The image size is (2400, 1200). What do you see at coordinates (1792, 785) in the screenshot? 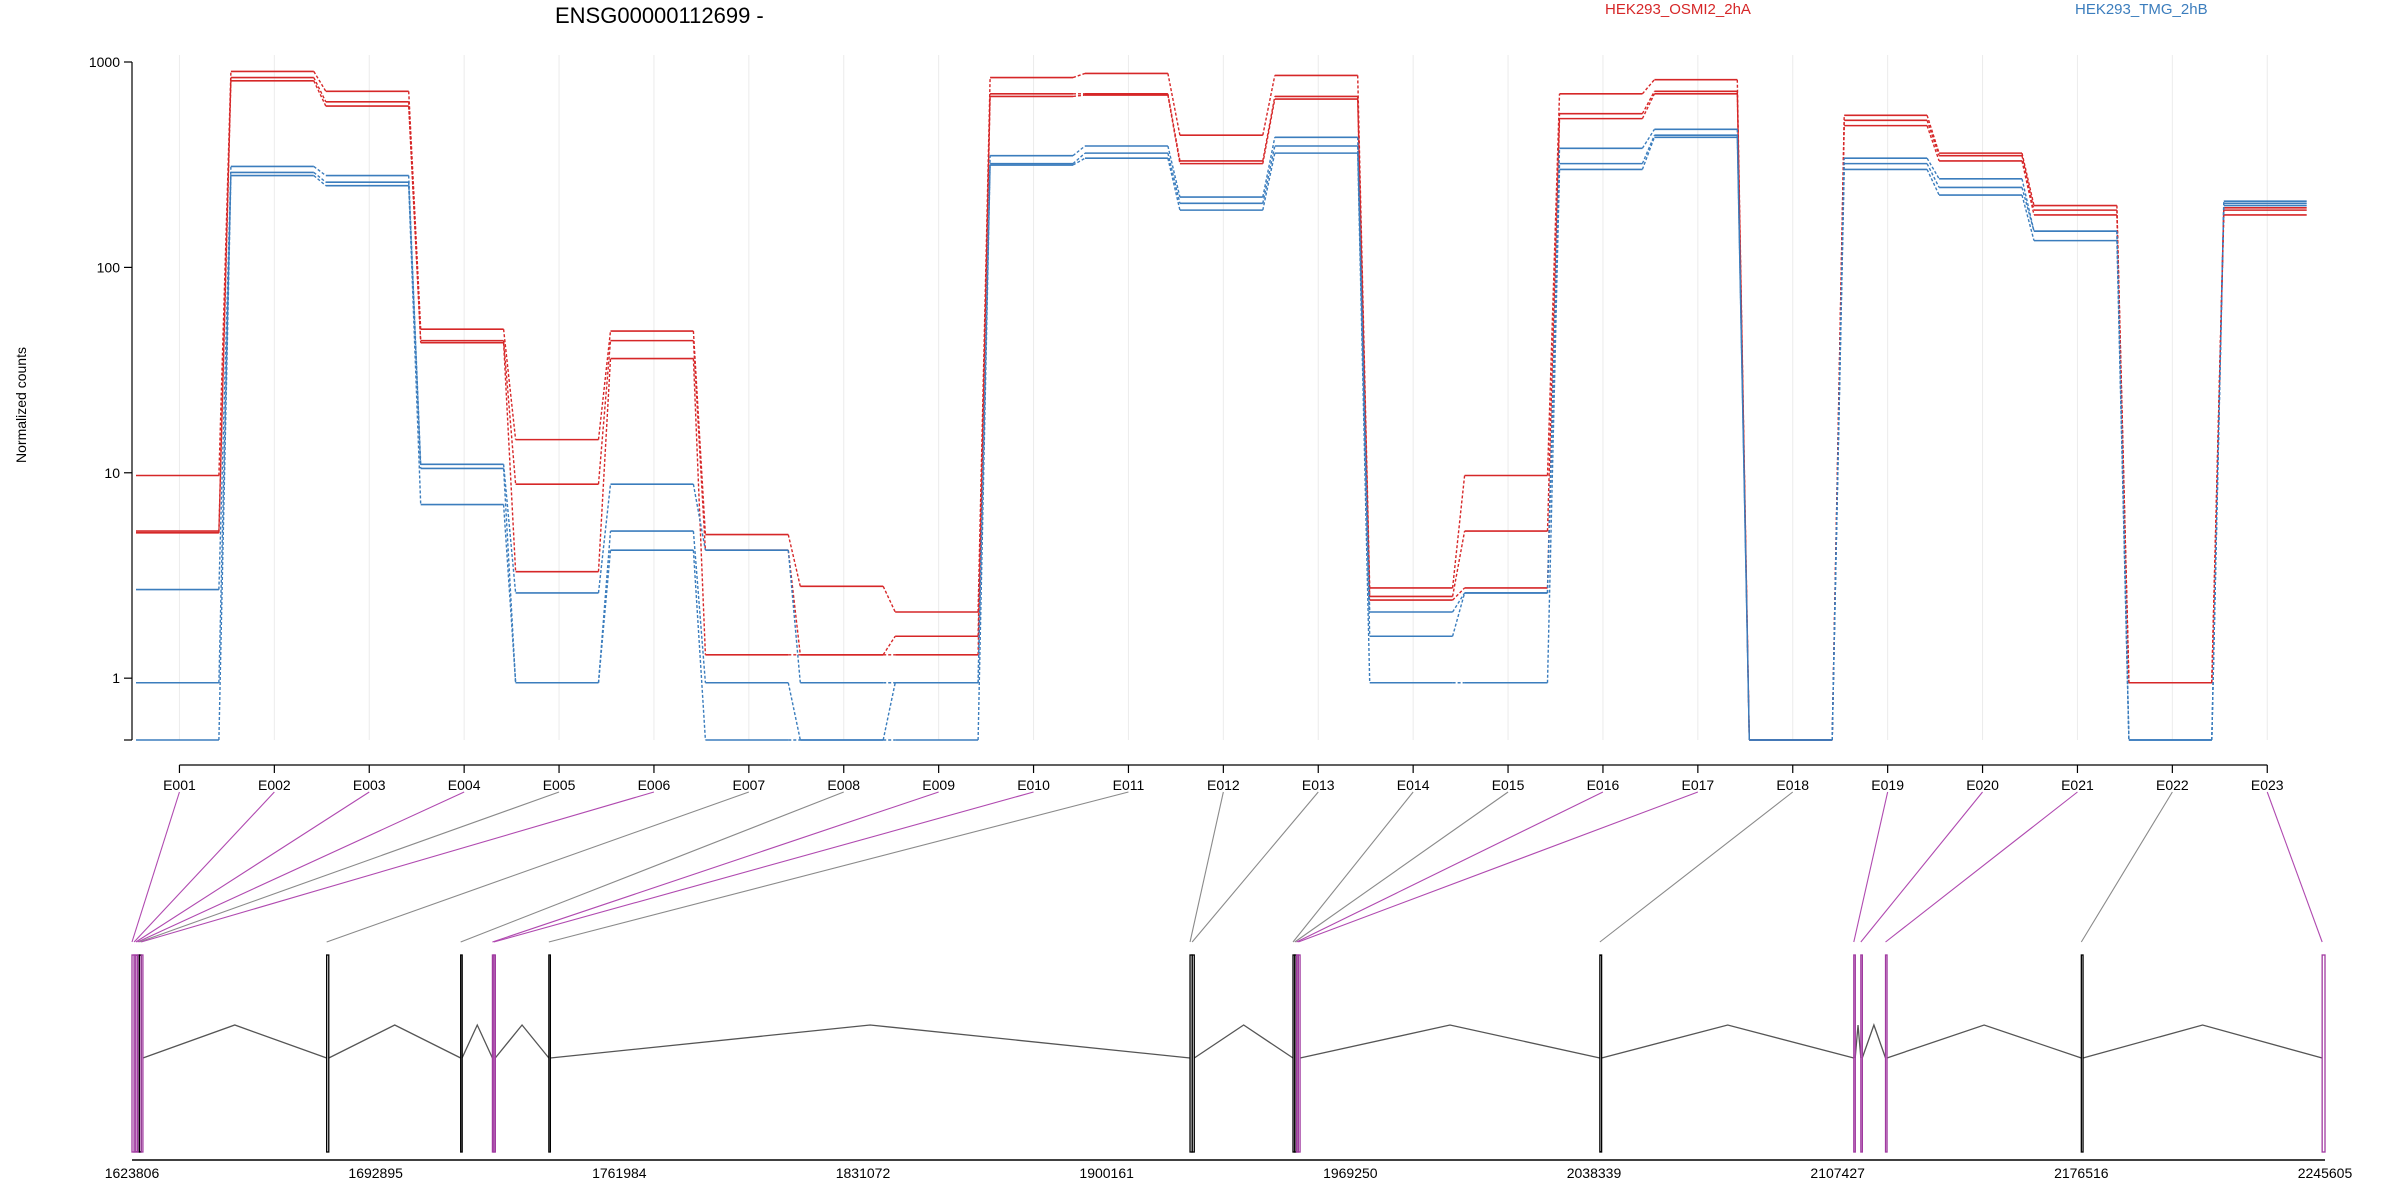
I see `x-tick-label: E018` at bounding box center [1792, 785].